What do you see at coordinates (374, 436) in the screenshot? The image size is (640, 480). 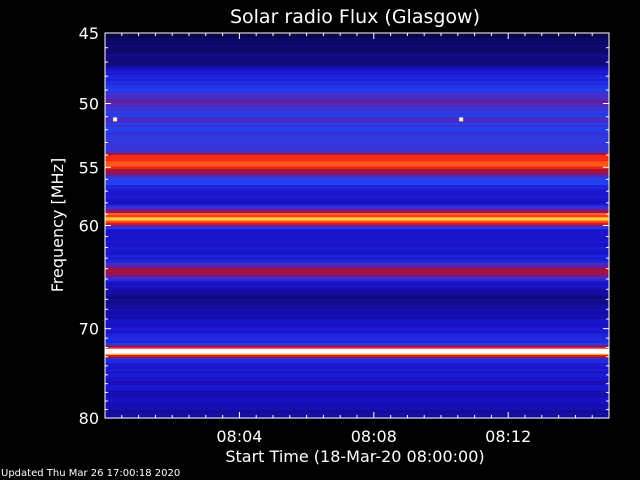 I see `x-tick-label: 08:08` at bounding box center [374, 436].